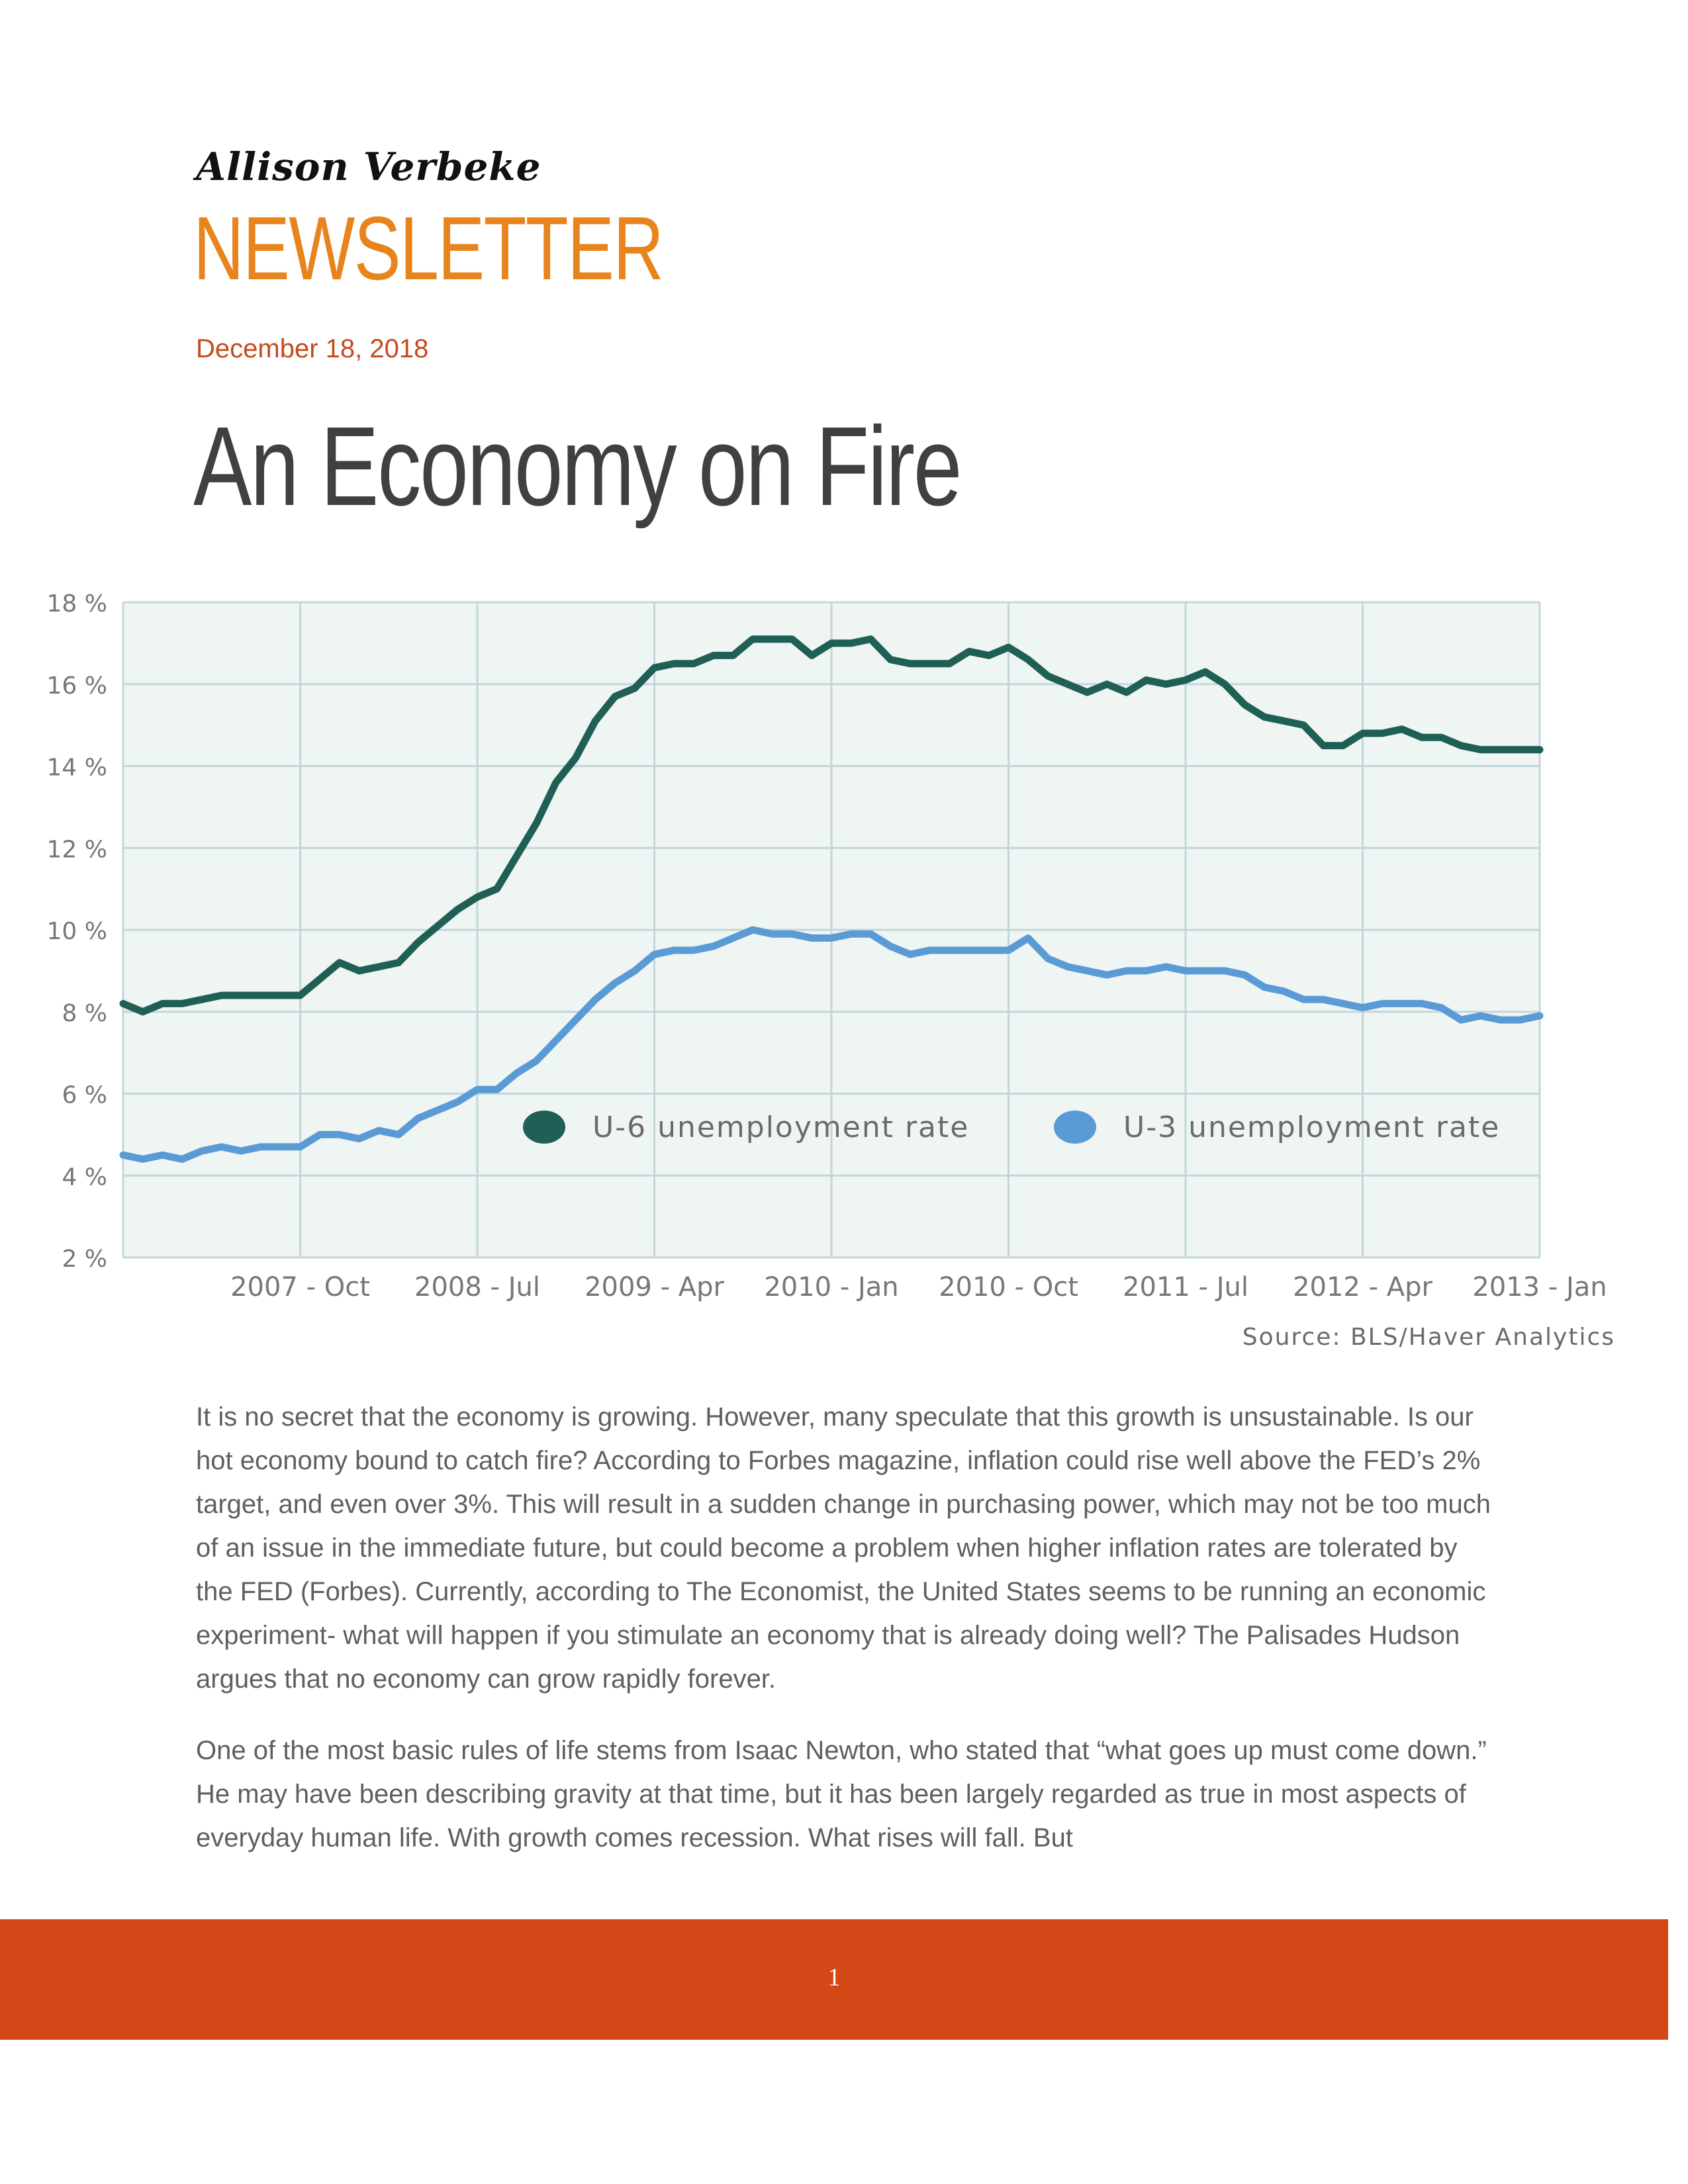 This screenshot has height=2184, width=1688. What do you see at coordinates (831, 1044) in the screenshot?
I see `series-line-u3` at bounding box center [831, 1044].